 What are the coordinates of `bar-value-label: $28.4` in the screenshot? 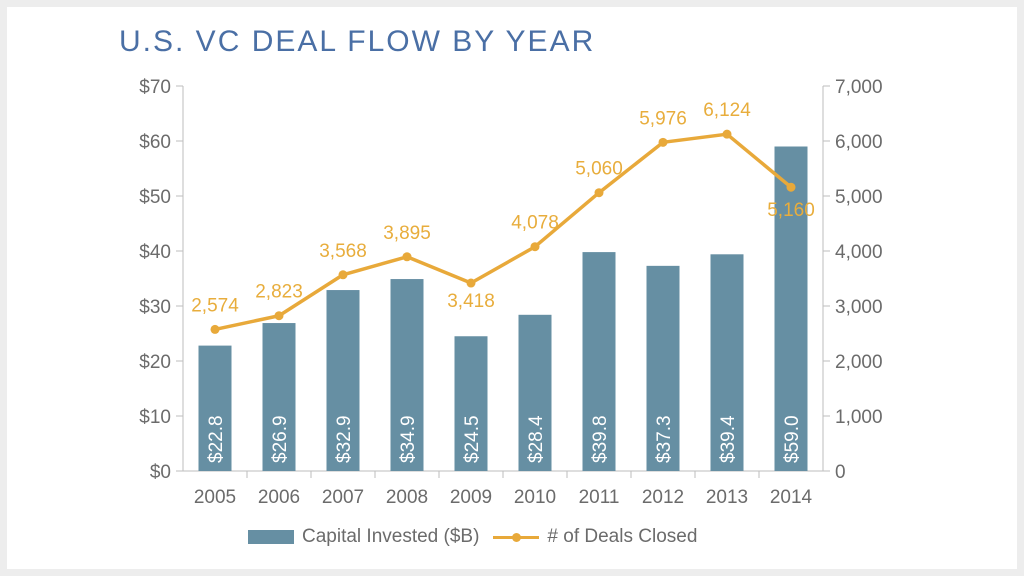 It's located at (536, 439).